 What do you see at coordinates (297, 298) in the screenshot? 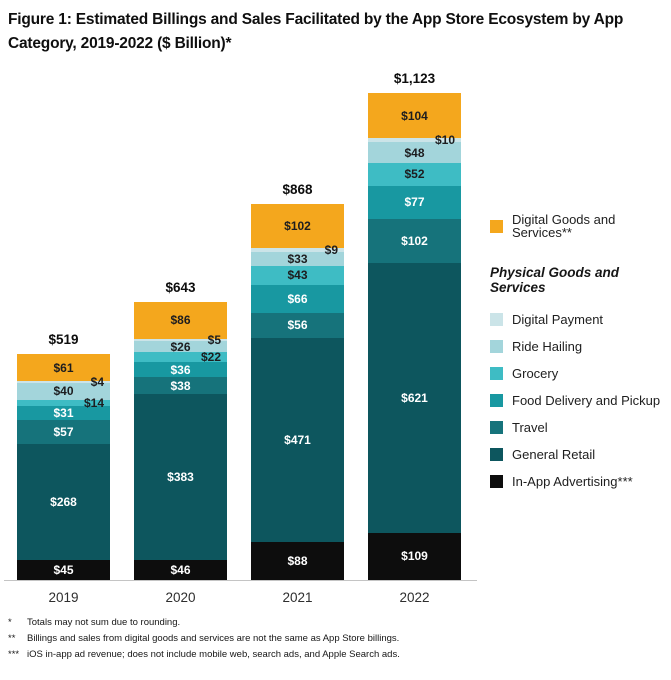
I see `value-label-food-delivery-and-pickup-2021: $66` at bounding box center [297, 298].